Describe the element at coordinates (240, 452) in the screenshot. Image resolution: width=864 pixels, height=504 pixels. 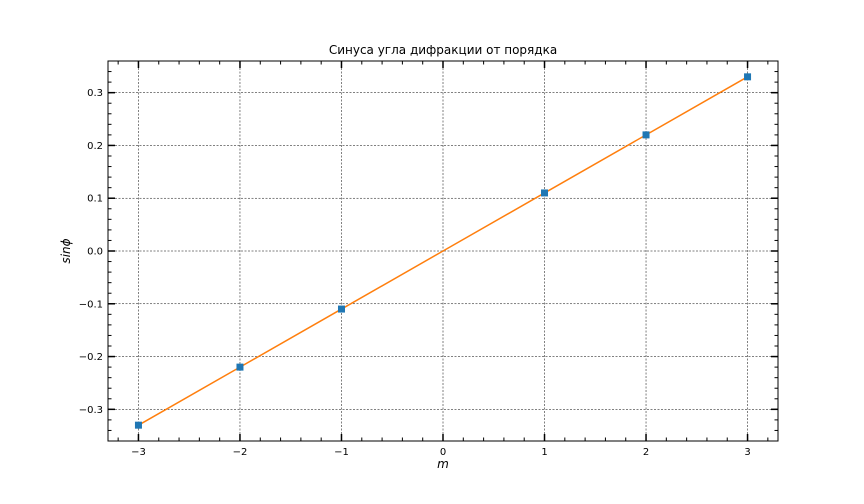
I see `x-tick-label: −2` at that location.